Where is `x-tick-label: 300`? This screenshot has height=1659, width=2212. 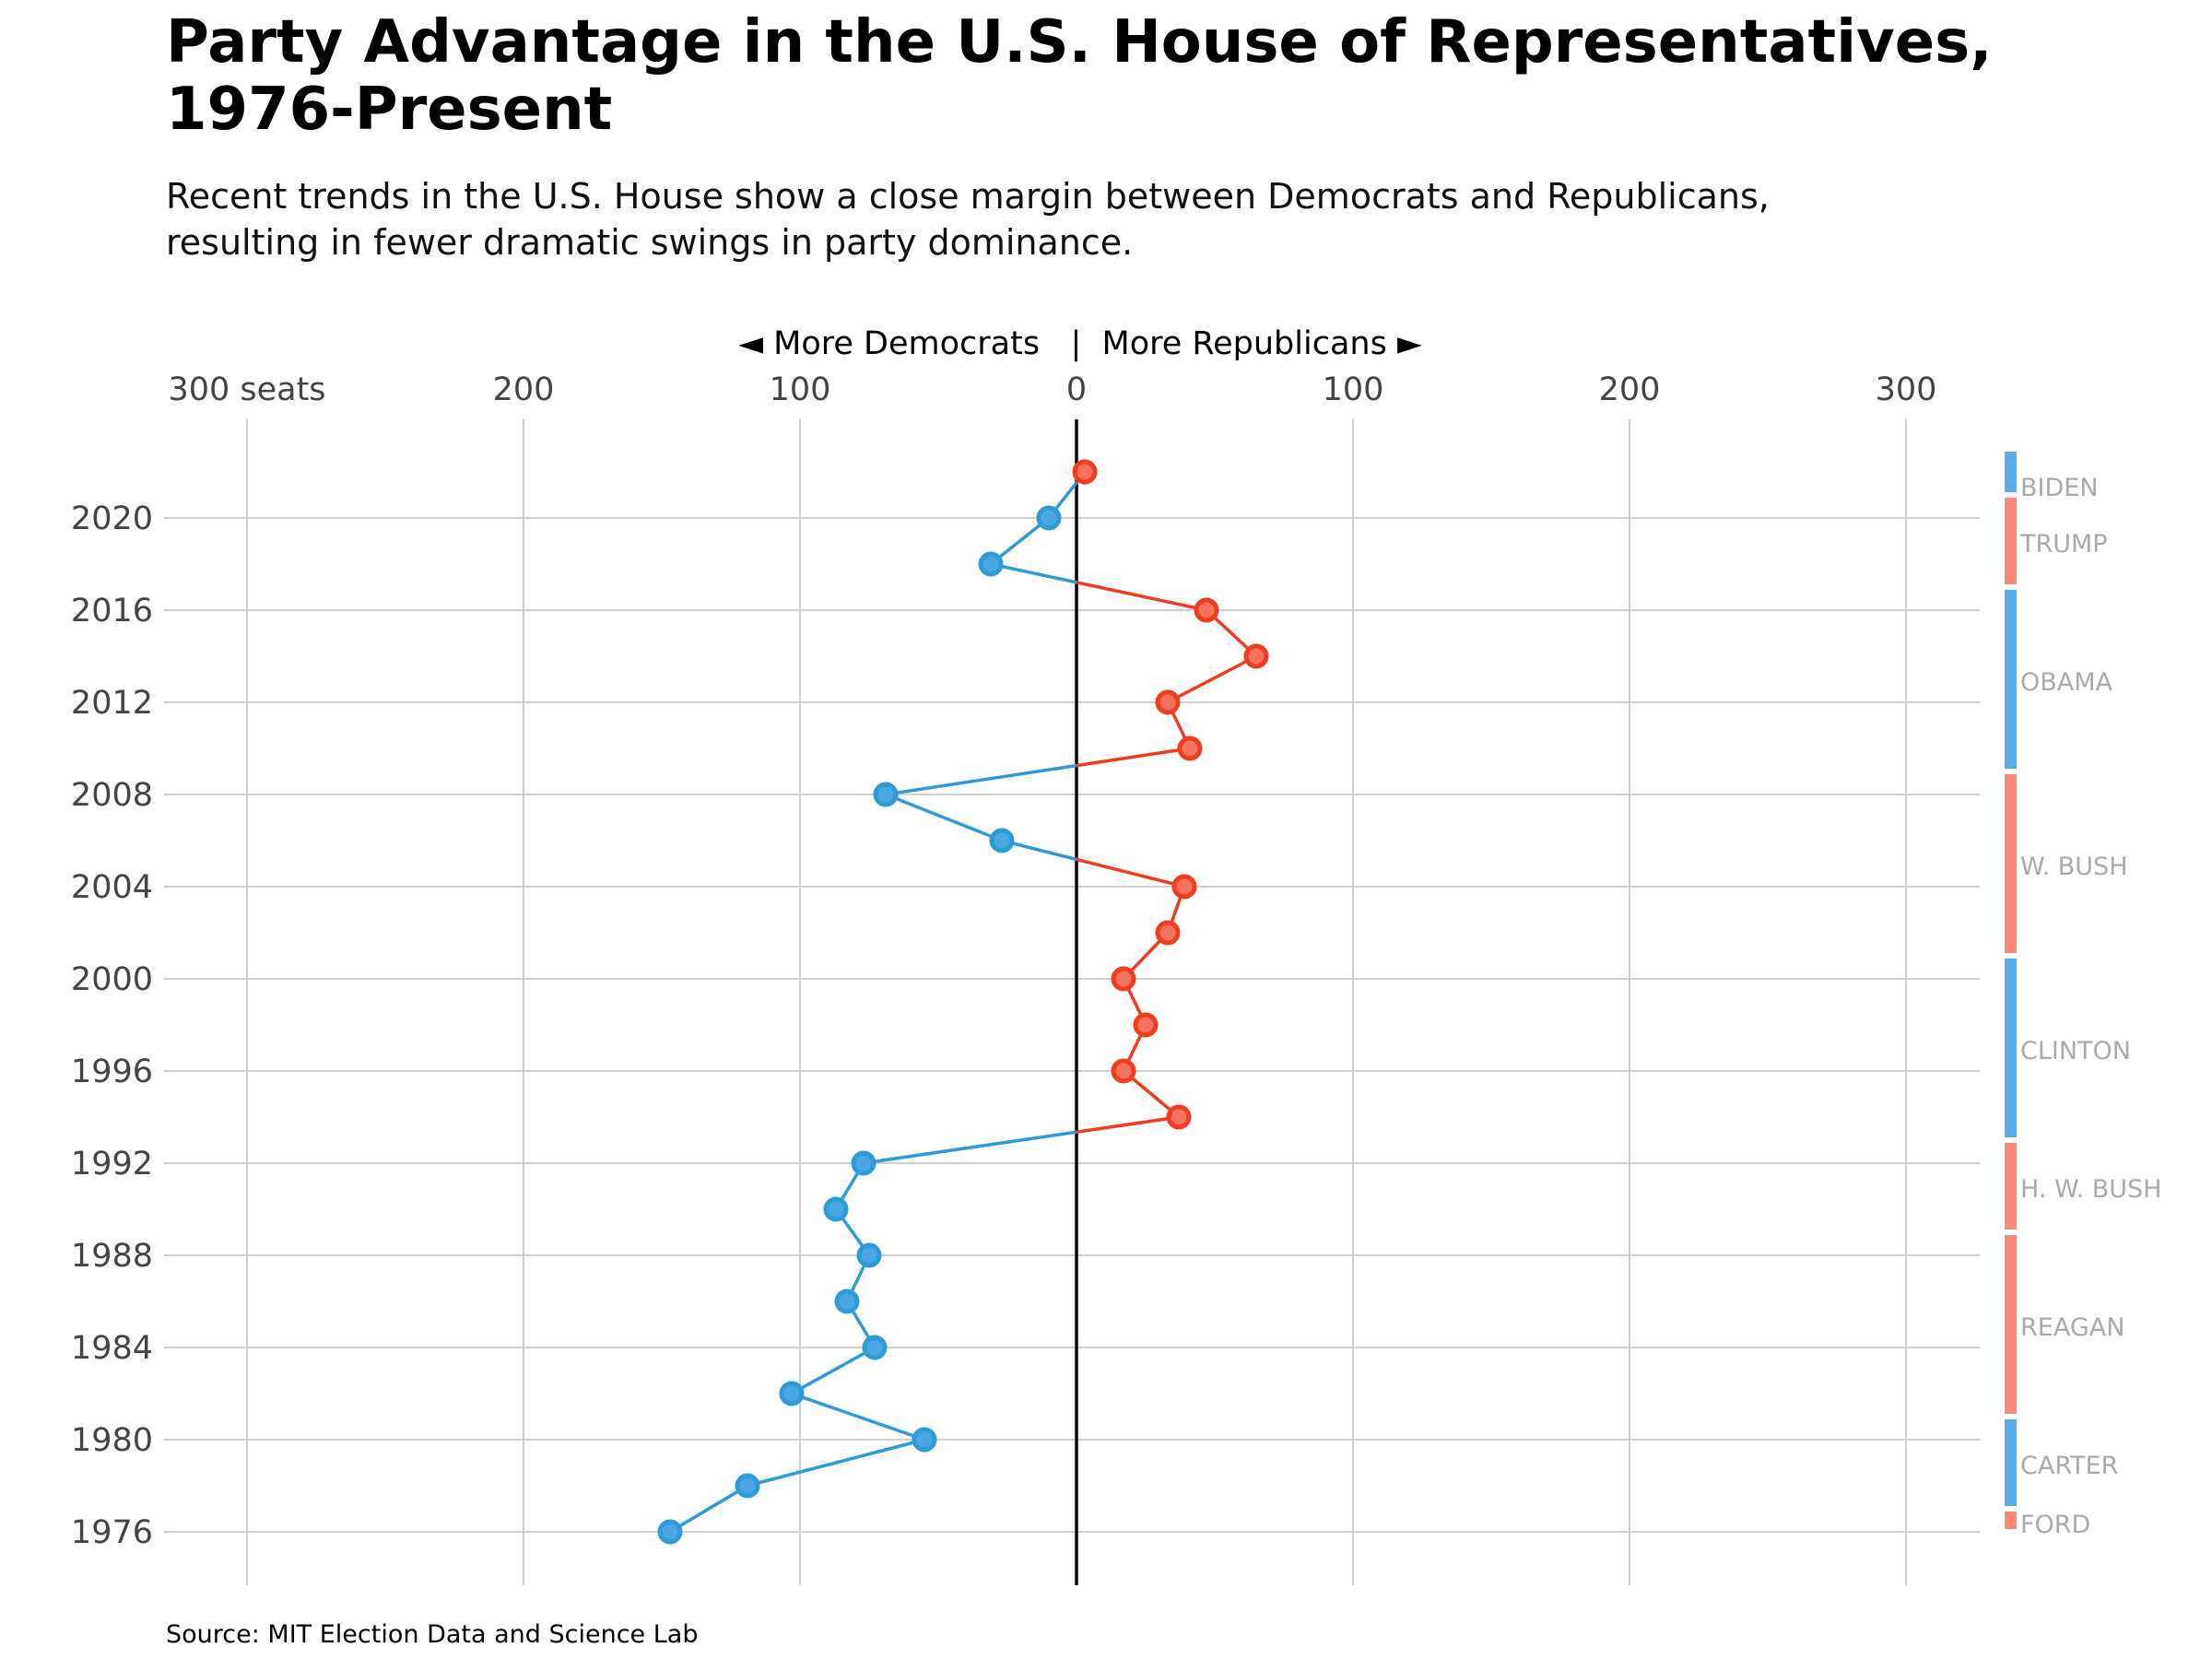
x-tick-label: 300 is located at coordinates (1906, 389).